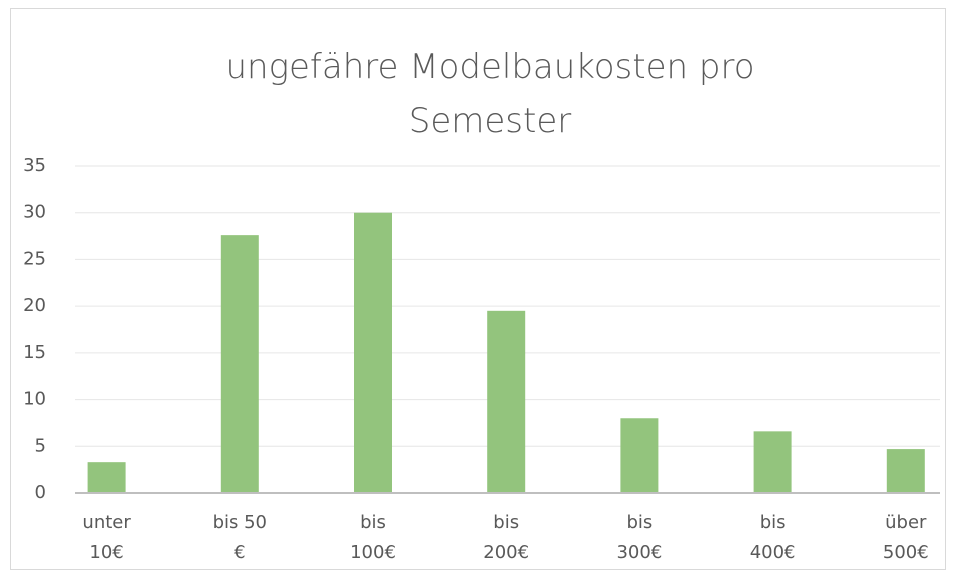 Image resolution: width=956 pixels, height=578 pixels. I want to click on y-tick-label: 5, so click(40, 445).